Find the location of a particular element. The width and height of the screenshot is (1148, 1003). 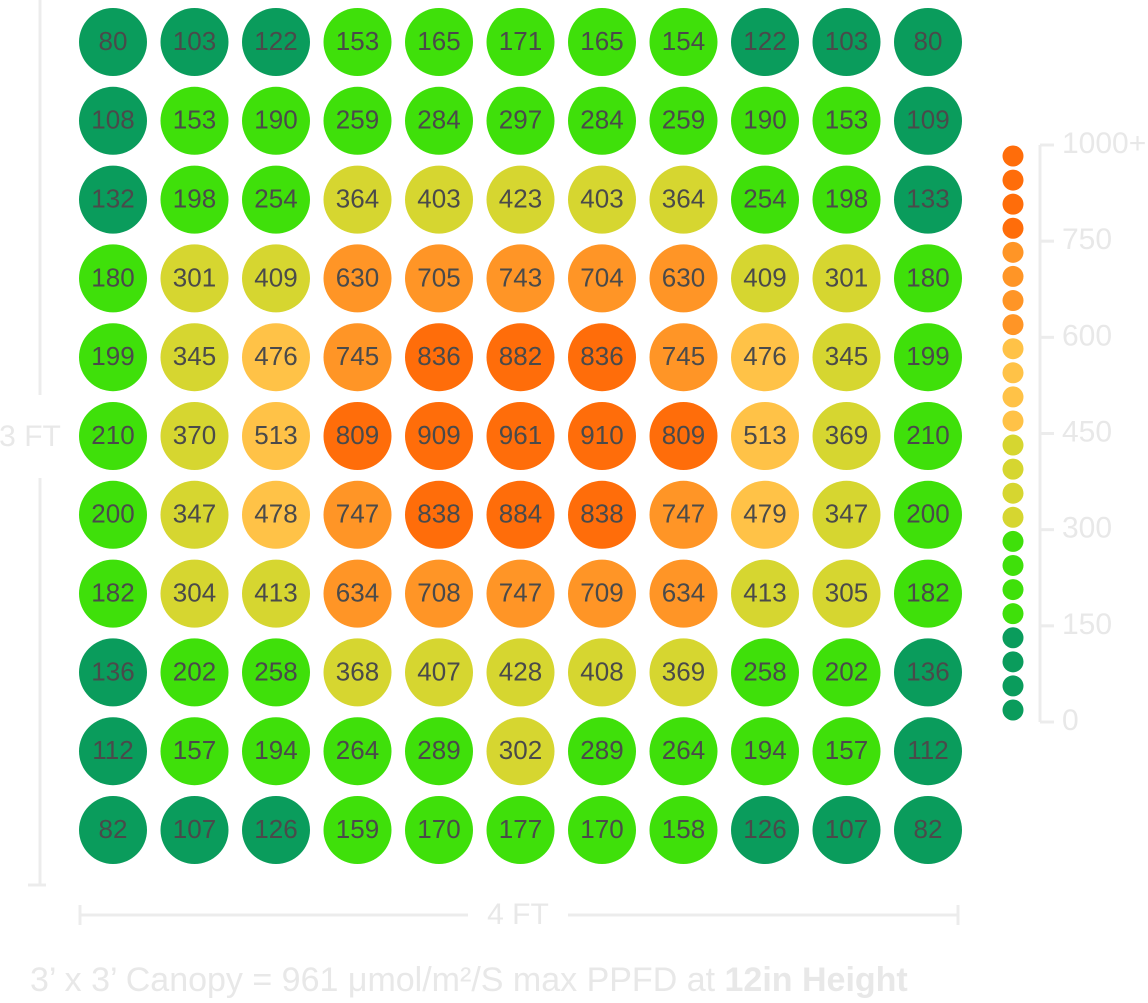

cell-label: 838 is located at coordinates (438, 514).